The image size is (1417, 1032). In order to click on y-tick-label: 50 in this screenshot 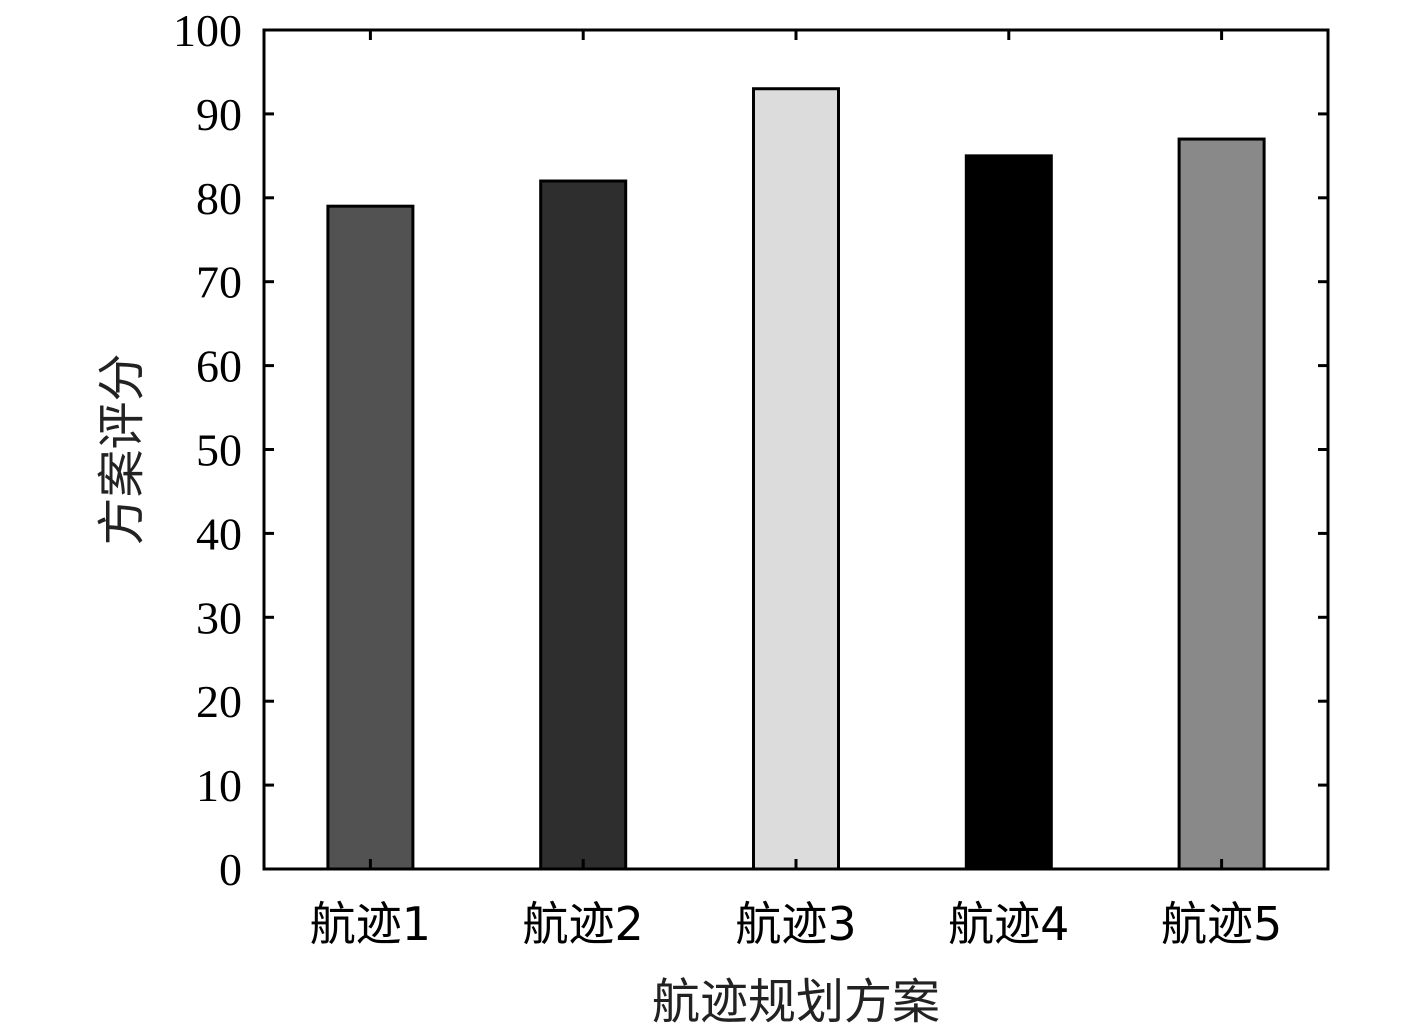, I will do `click(219, 450)`.